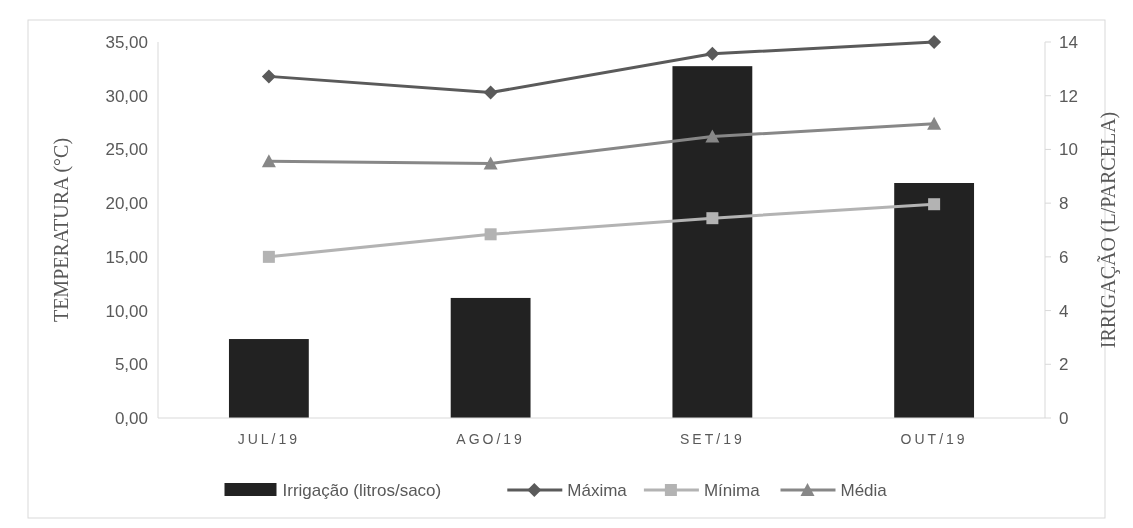  Describe the element at coordinates (131, 418) in the screenshot. I see `y-tick-label: 0,00` at that location.